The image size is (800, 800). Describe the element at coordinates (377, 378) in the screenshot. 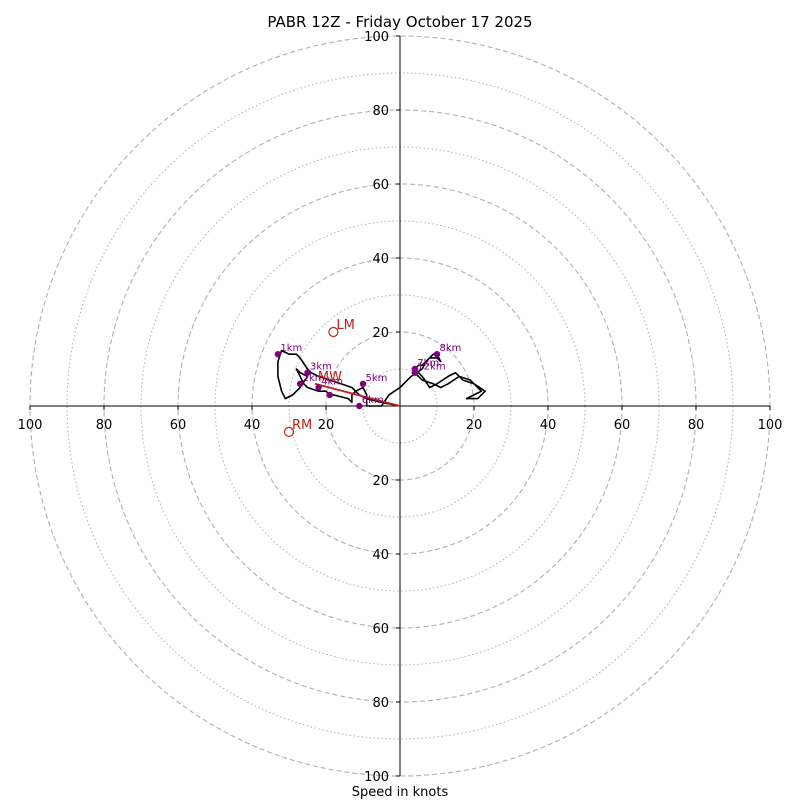

I see `height-label-5km: 5km` at that location.